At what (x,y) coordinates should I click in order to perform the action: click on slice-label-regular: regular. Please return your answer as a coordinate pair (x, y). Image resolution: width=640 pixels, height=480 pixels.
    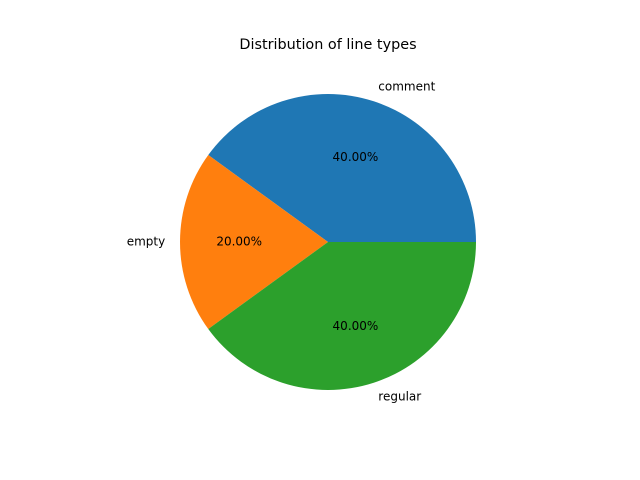
    Looking at the image, I should click on (399, 396).